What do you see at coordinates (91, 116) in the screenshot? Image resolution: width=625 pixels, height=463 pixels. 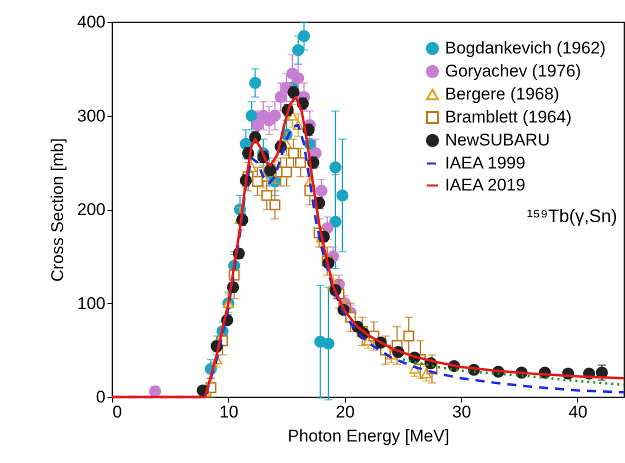 I see `y-tick-label: 300` at bounding box center [91, 116].